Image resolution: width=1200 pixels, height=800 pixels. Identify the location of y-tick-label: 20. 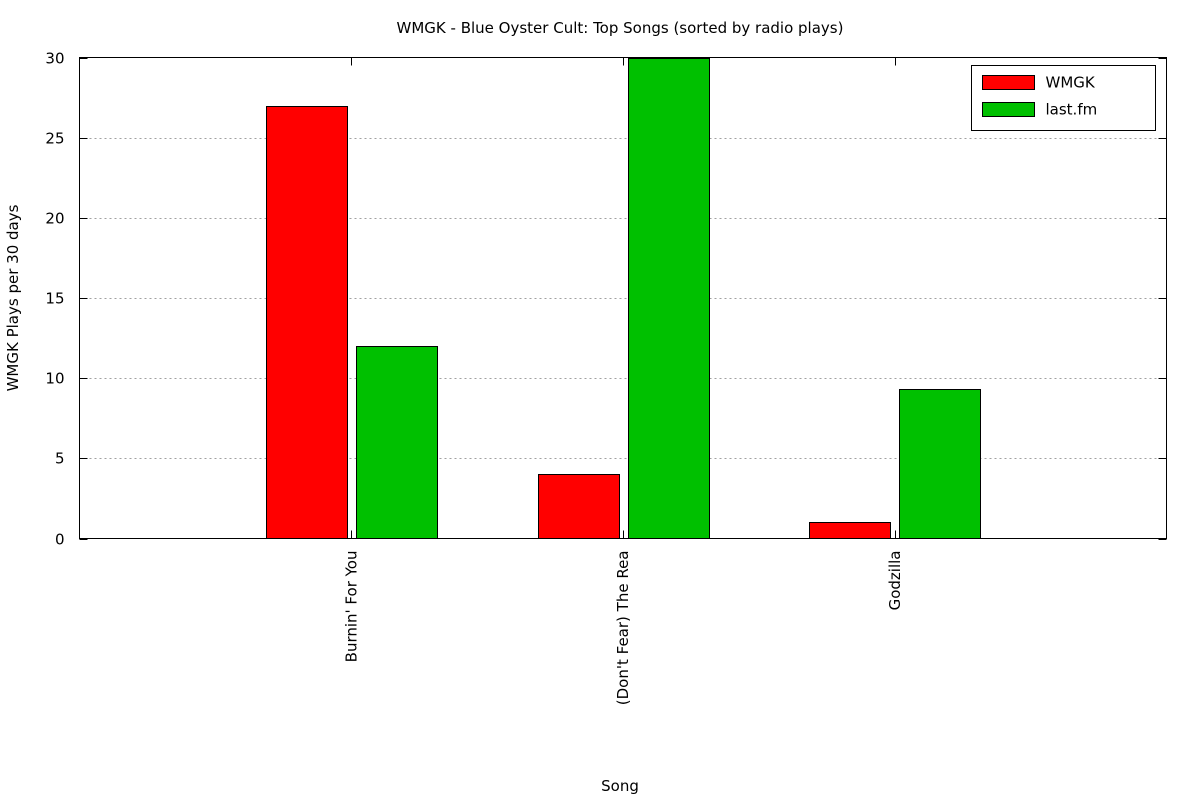
(54, 219).